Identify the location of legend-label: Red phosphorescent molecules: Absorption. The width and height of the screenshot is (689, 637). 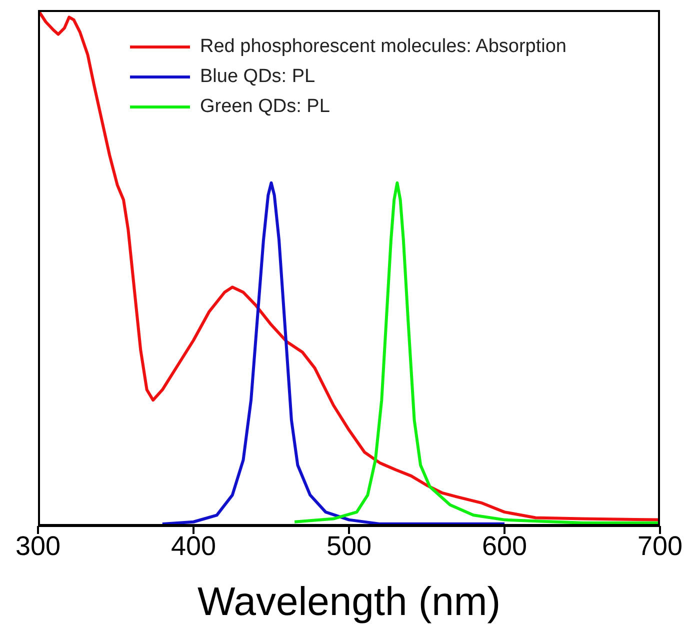
(383, 47).